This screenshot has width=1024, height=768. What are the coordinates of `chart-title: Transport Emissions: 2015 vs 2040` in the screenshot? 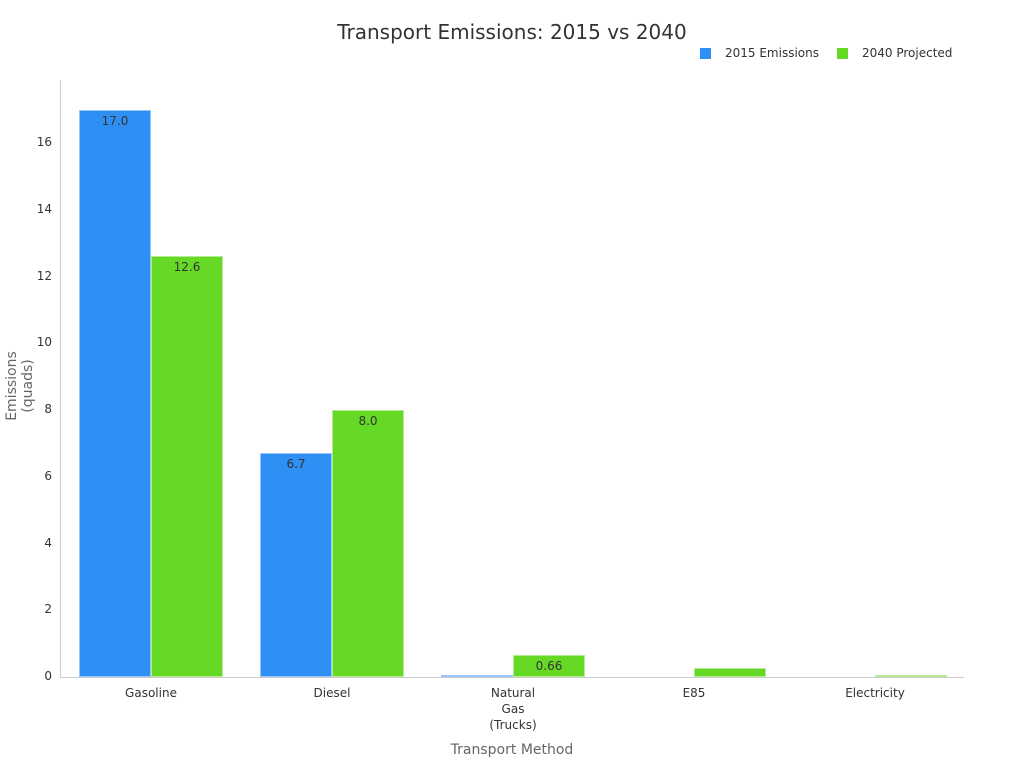 It's located at (512, 32).